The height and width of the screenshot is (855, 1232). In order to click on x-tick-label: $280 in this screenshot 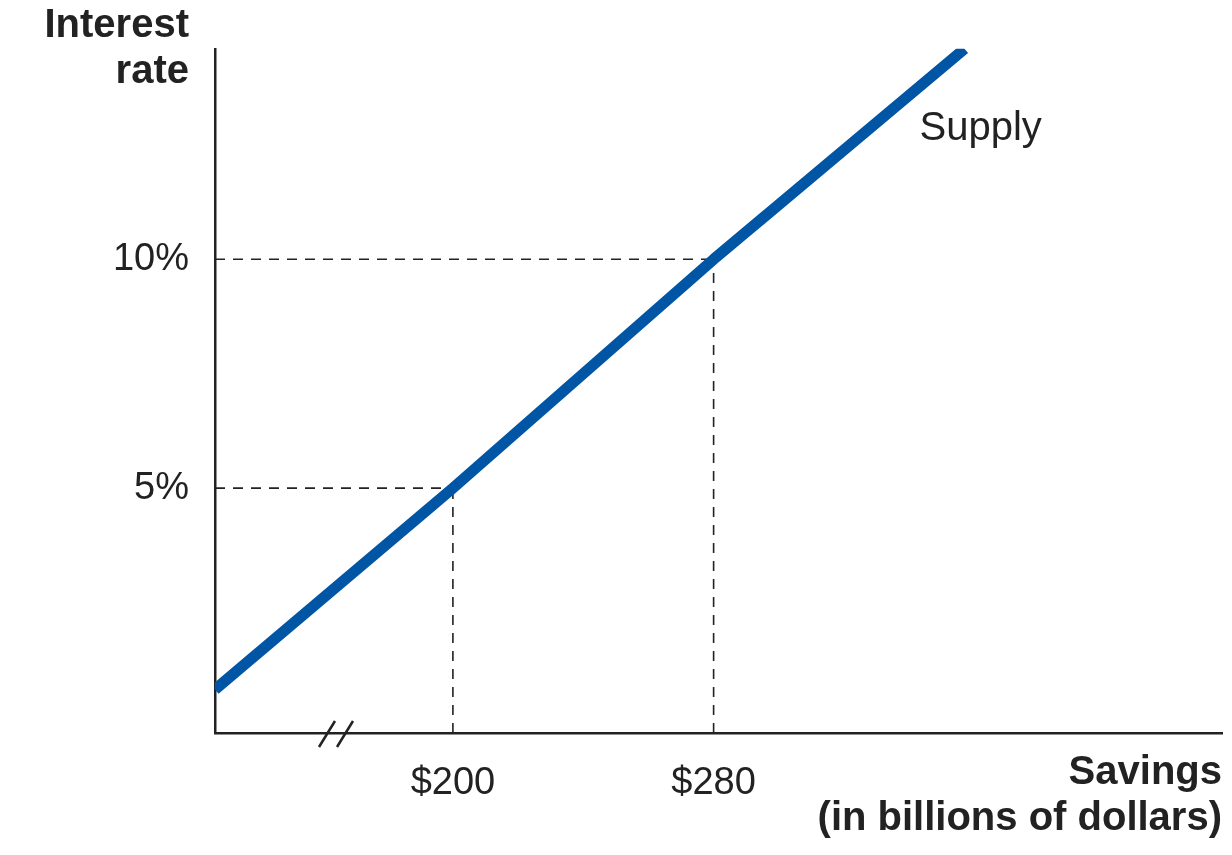, I will do `click(713, 781)`.